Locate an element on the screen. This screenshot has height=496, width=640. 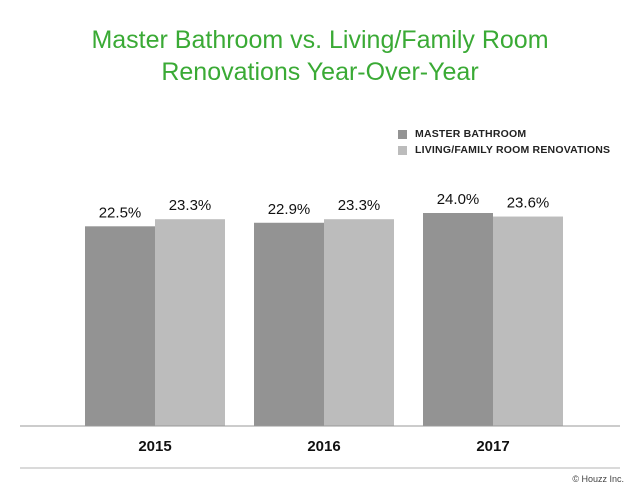
legend-swatch-master-bathroom is located at coordinates (402, 134).